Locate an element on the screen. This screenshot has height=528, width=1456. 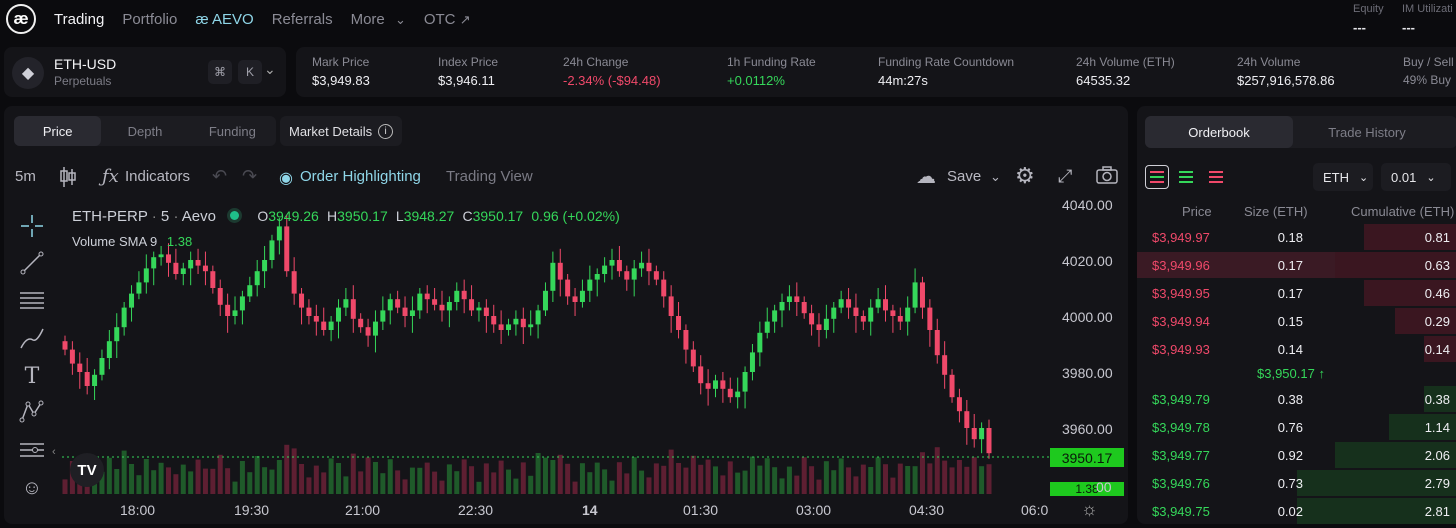
fullscreen-icon: ⤢ is located at coordinates (1065, 176).